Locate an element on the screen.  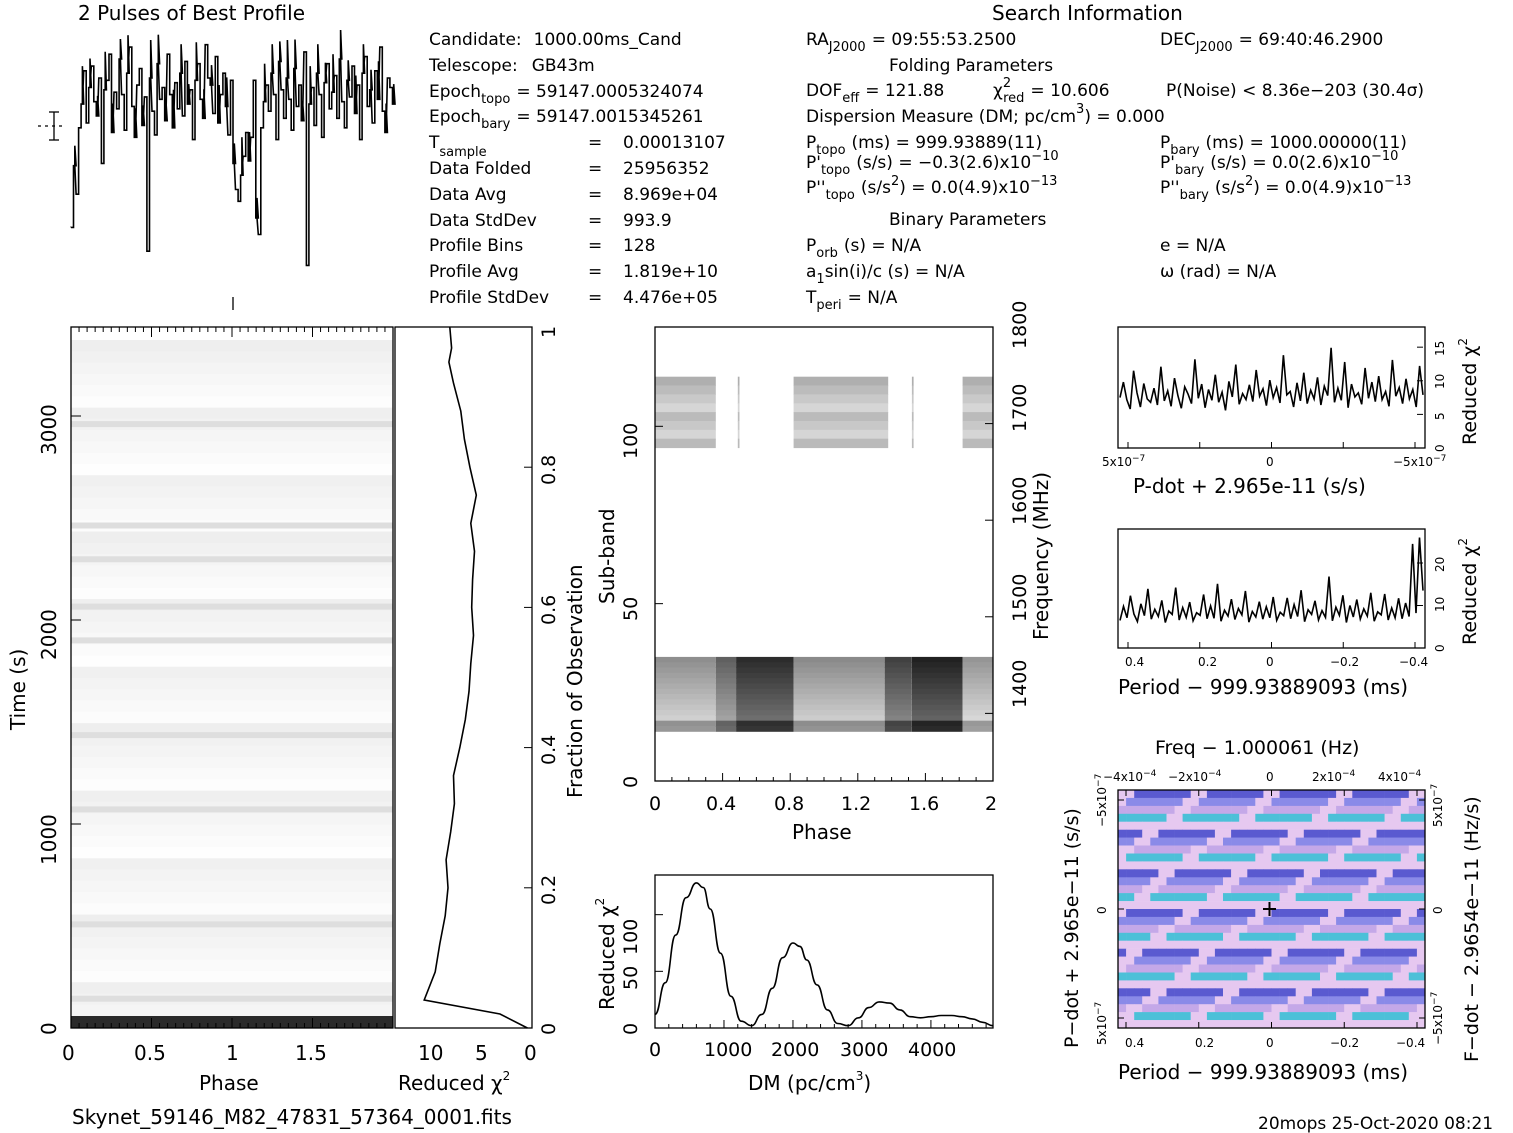
ppd-xtick-1: 0.2 is located at coordinates (1204, 1043).